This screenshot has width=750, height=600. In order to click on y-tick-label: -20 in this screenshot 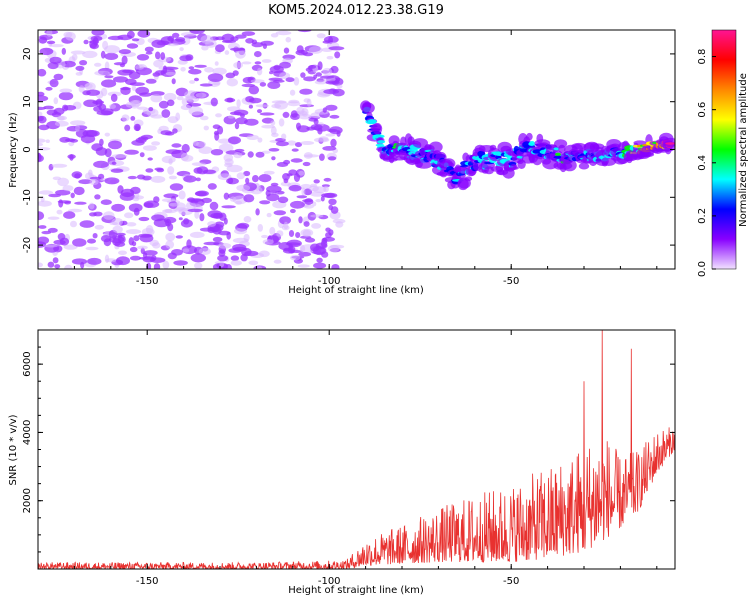, I will do `click(27, 245)`.